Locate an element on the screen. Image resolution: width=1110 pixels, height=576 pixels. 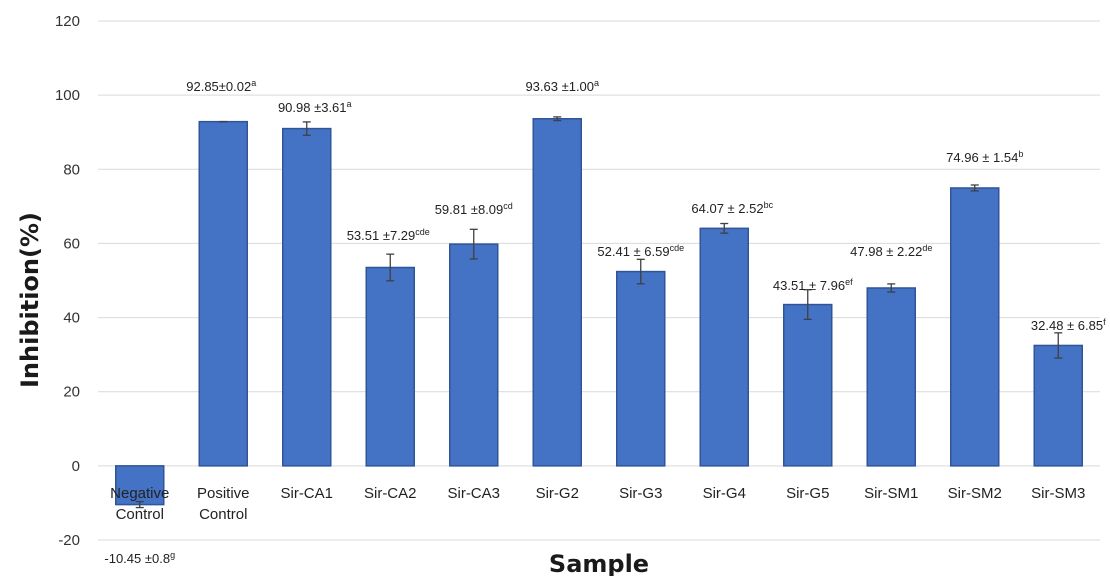
y-tick-label: 120 is located at coordinates (67, 21).